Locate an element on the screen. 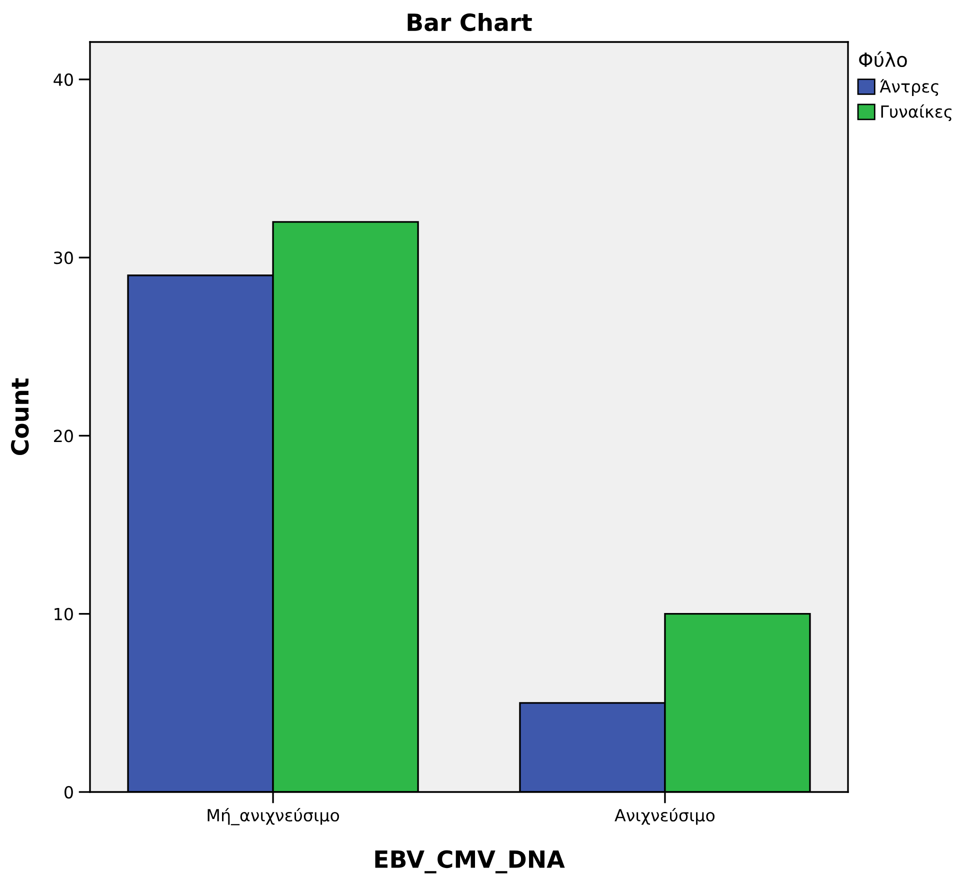 This screenshot has height=877, width=955. legend-label: Άντρες is located at coordinates (909, 87).